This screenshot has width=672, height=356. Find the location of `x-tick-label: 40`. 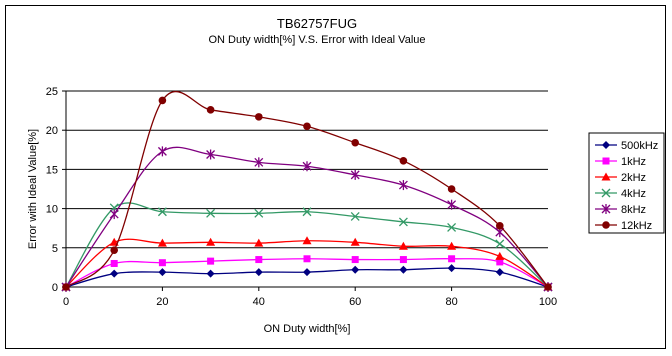

x-tick-label: 40 is located at coordinates (259, 302).